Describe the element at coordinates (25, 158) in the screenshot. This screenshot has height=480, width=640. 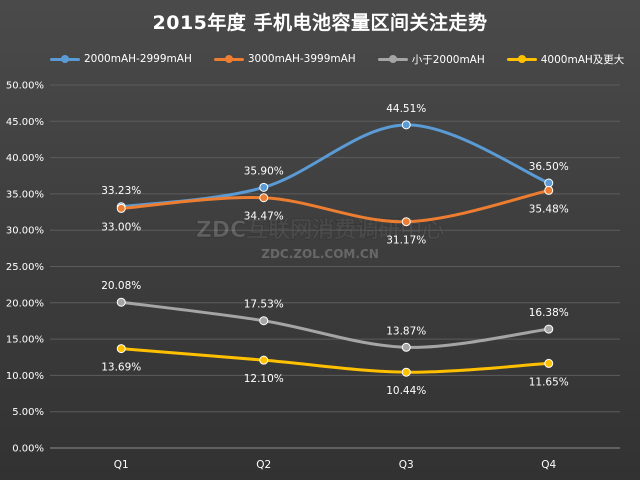
I see `y-tick-label: 40.00%` at that location.